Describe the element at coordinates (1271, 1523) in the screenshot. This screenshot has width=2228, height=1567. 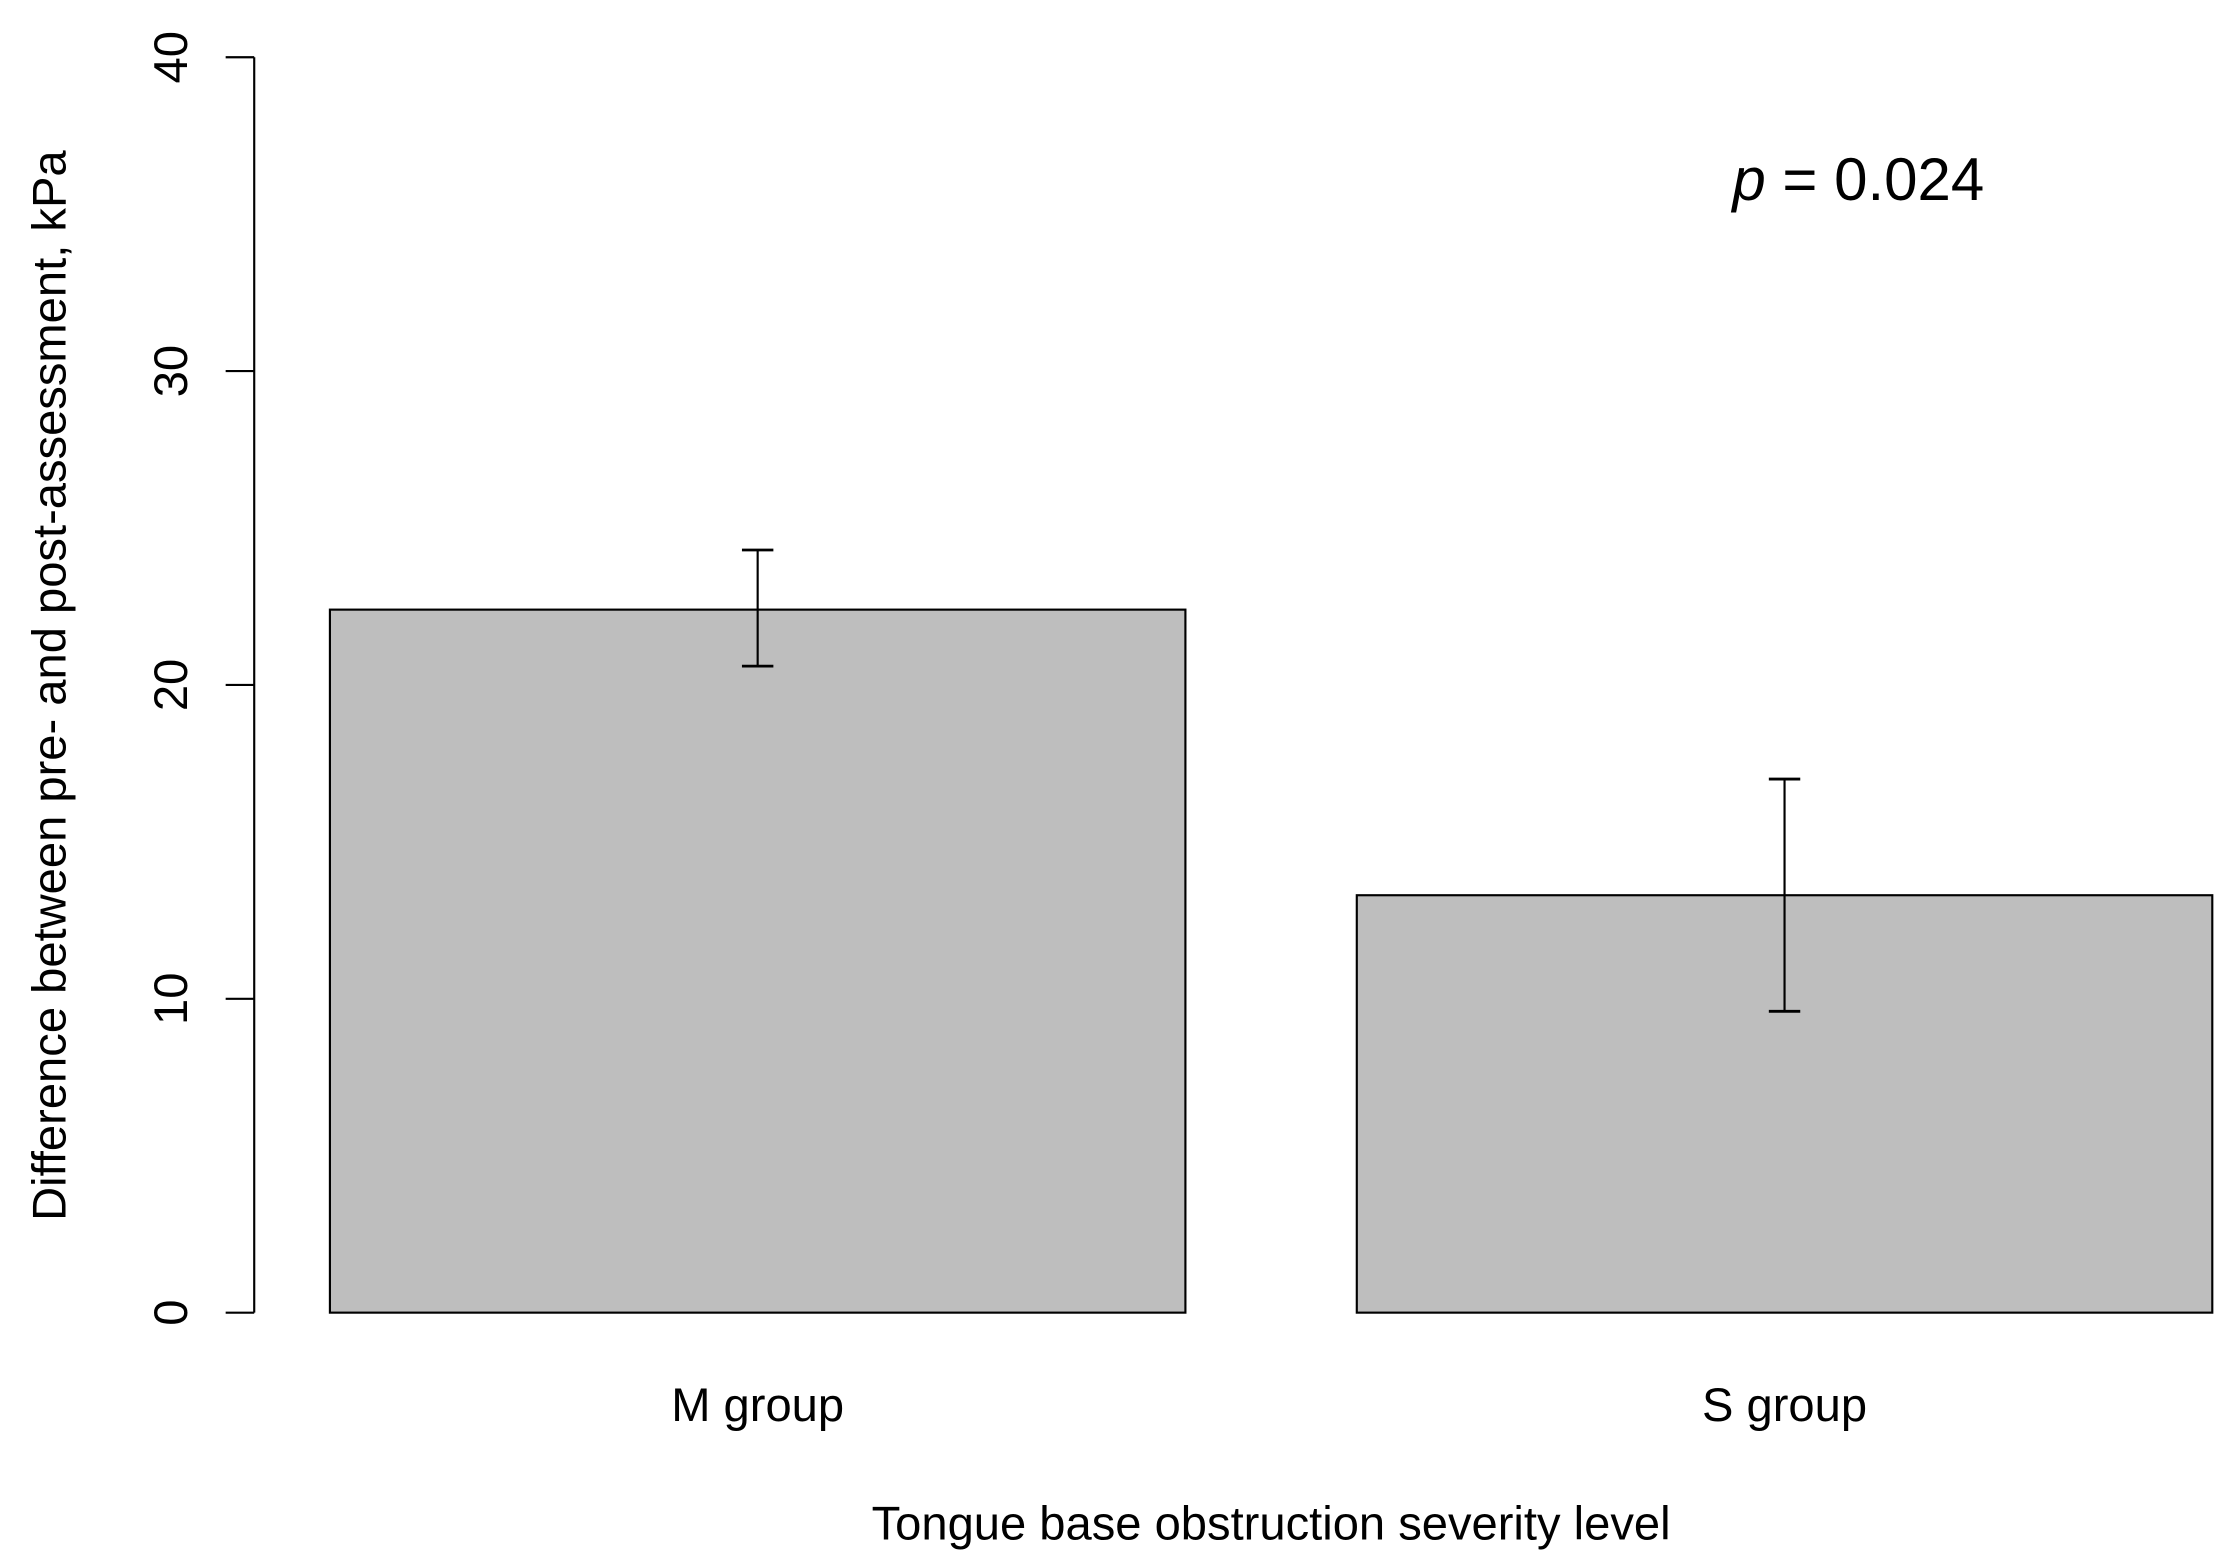
I see `x-axis-title: Tongue base obstruction severity level` at that location.